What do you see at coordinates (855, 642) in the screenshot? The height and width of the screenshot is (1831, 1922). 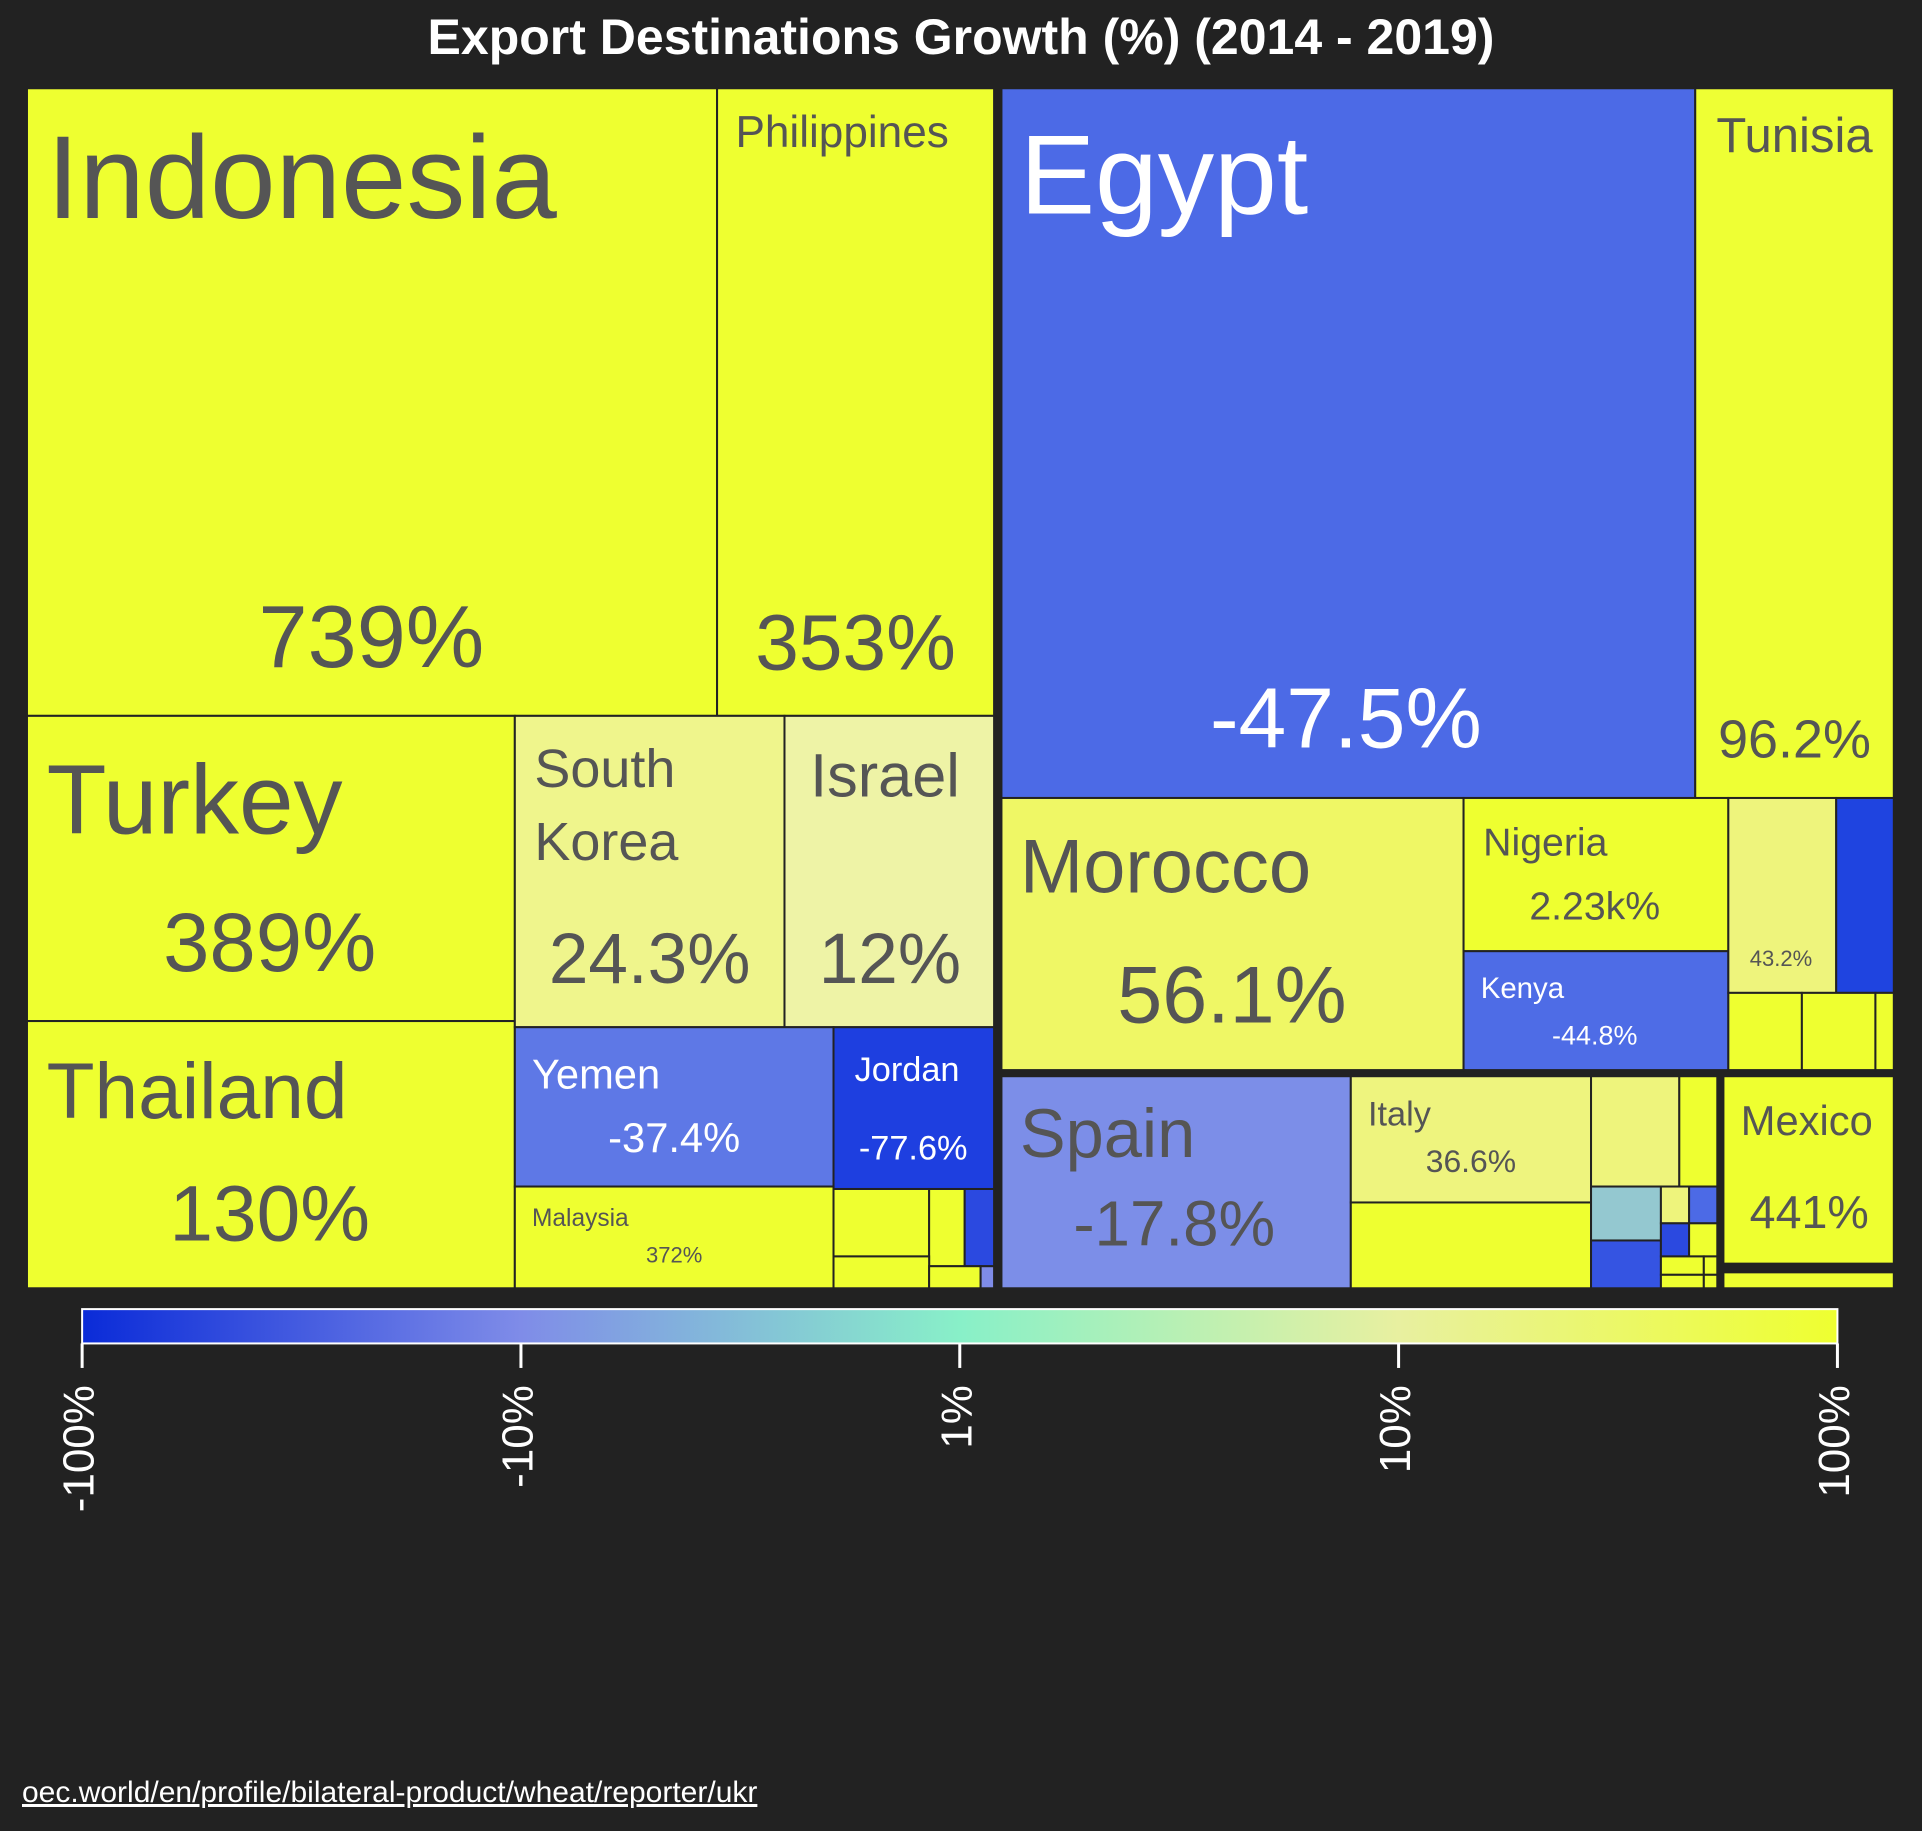 I see `tile-value-philippines: 353%` at bounding box center [855, 642].